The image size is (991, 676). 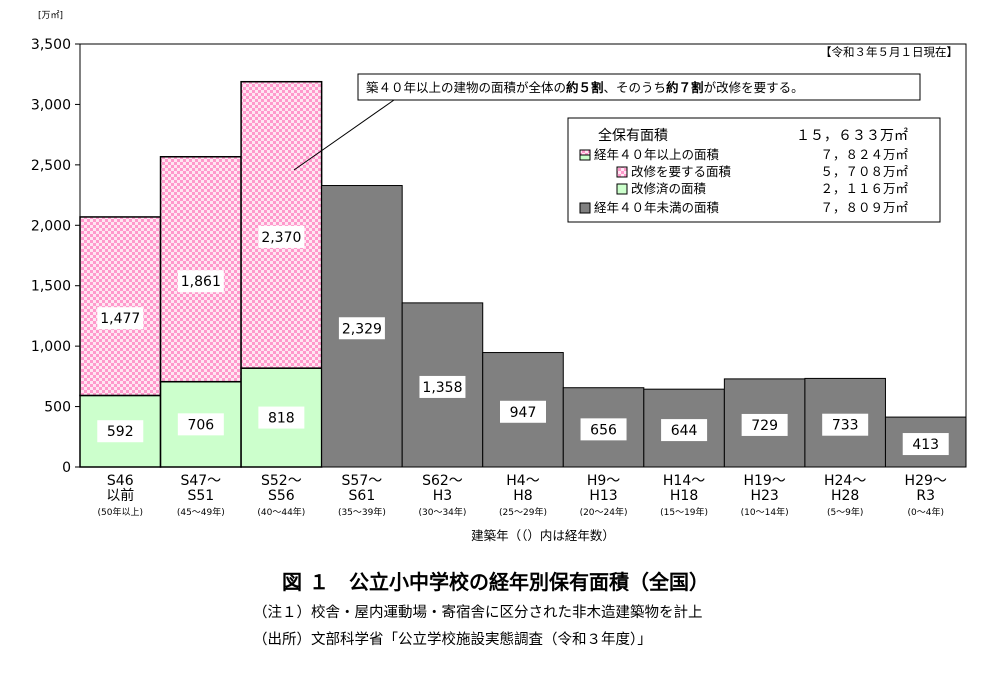 What do you see at coordinates (51, 105) in the screenshot?
I see `y-tick-label: 3,000` at bounding box center [51, 105].